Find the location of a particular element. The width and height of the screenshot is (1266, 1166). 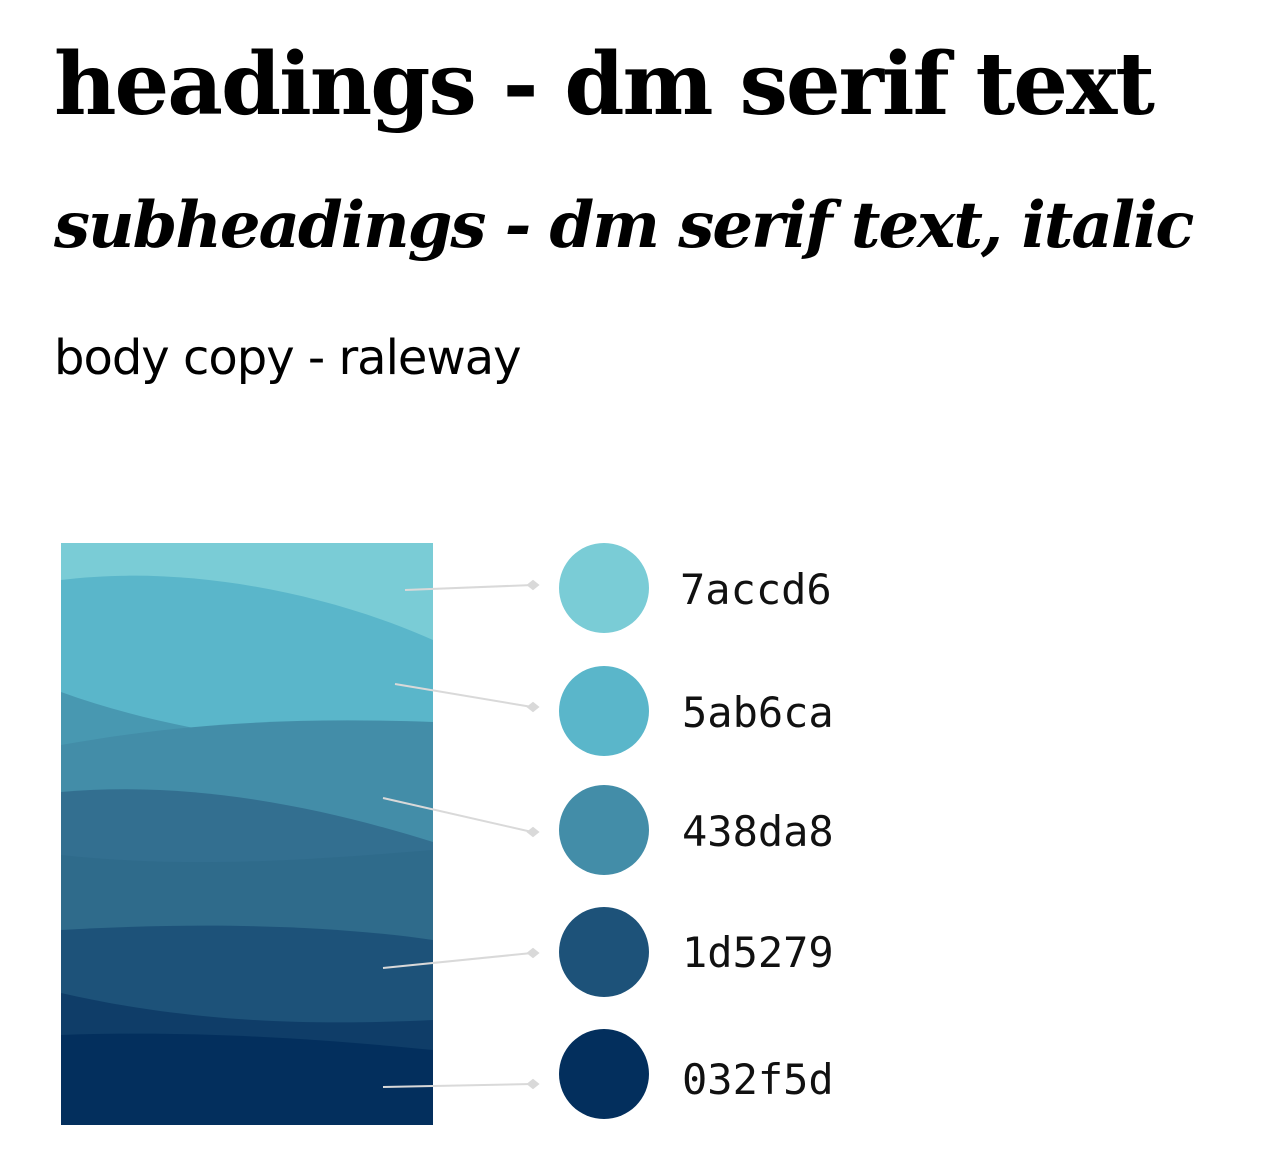

swatch-circles is located at coordinates (604, 831).